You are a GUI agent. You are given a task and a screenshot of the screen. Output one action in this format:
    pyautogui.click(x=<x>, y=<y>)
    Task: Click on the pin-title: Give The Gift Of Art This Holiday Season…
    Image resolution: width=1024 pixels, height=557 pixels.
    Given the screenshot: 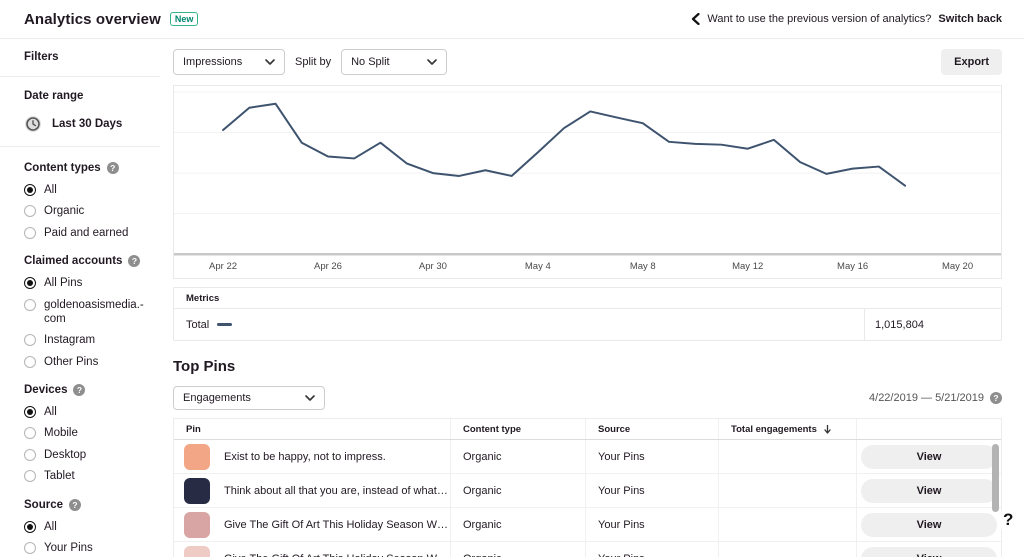 What is the action you would take?
    pyautogui.click(x=337, y=524)
    